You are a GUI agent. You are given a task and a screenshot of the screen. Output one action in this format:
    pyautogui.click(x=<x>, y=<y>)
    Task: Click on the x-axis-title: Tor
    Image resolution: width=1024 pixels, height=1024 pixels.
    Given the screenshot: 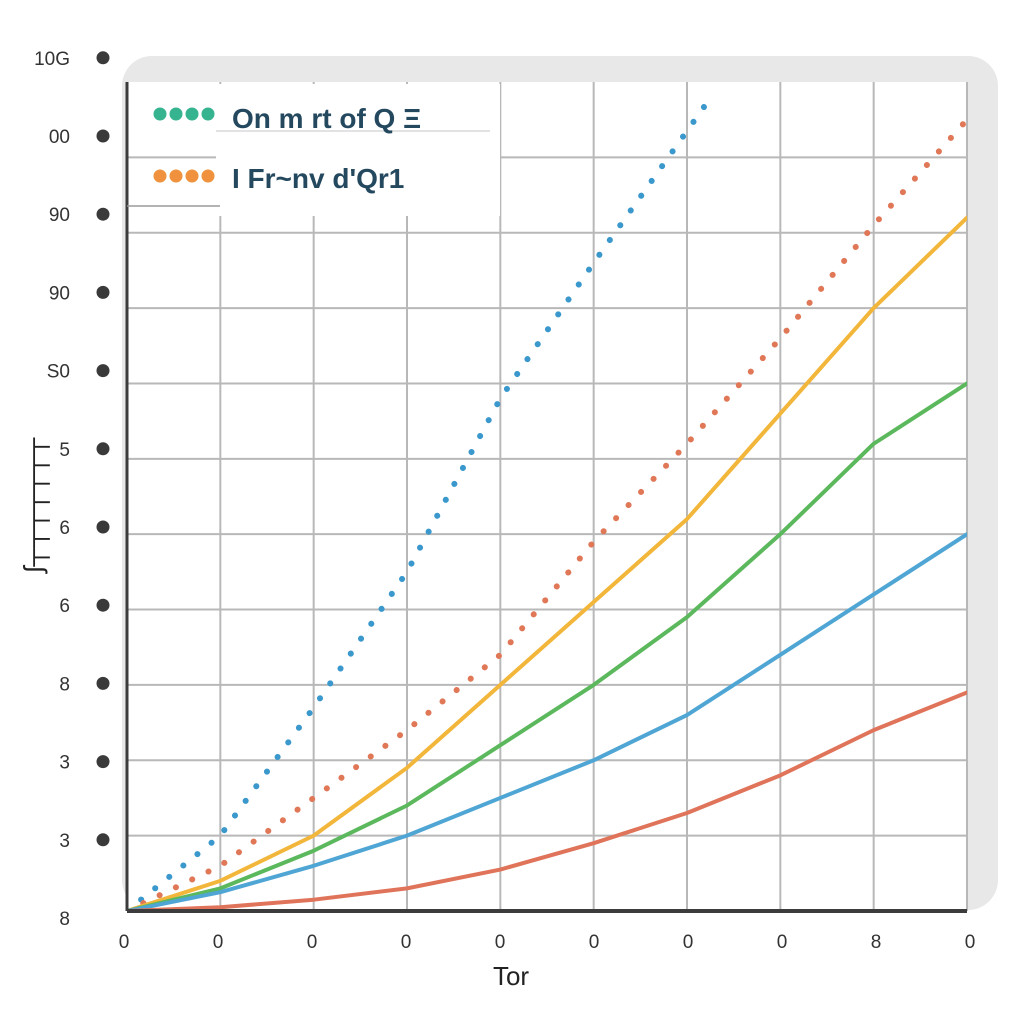 What is the action you would take?
    pyautogui.click(x=511, y=976)
    